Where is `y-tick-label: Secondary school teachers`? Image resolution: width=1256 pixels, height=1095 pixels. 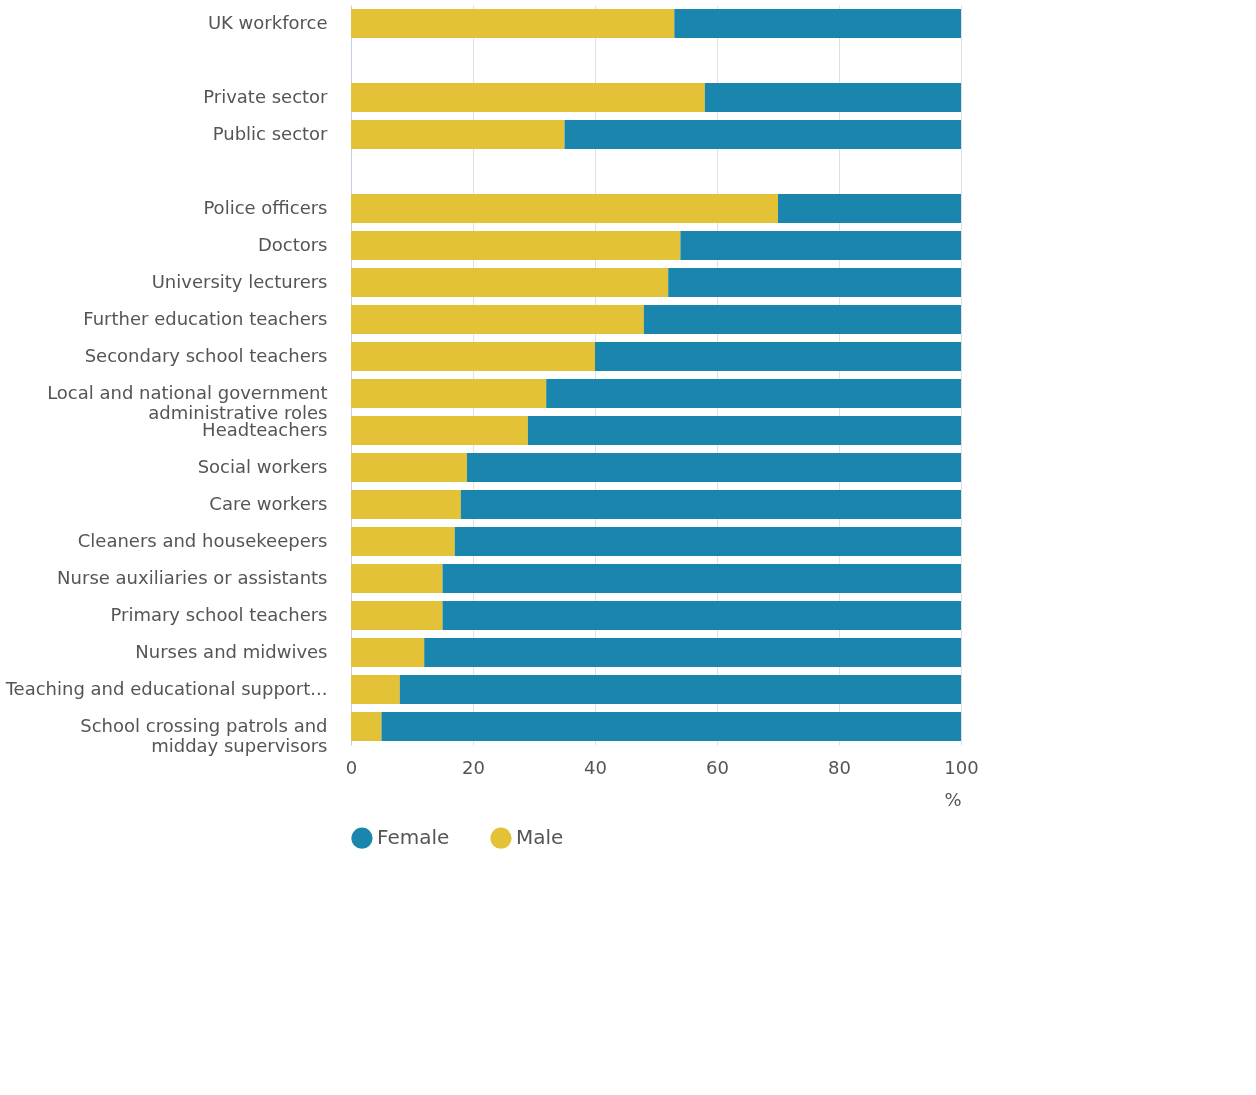 y-tick-label: Secondary school teachers is located at coordinates (206, 355).